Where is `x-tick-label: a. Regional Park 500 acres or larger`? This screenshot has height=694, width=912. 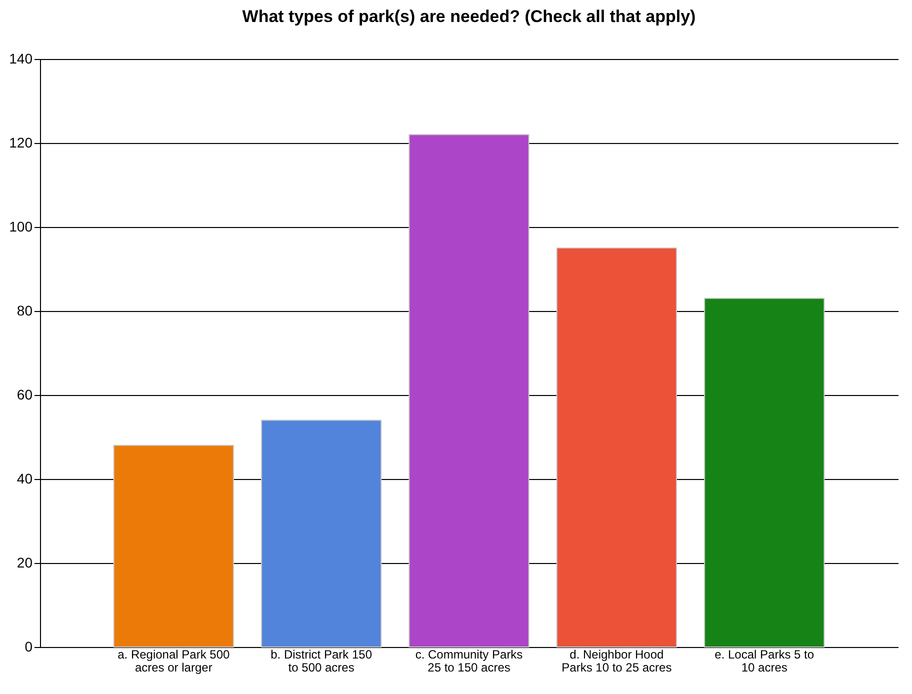
x-tick-label: a. Regional Park 500 acres or larger is located at coordinates (174, 661).